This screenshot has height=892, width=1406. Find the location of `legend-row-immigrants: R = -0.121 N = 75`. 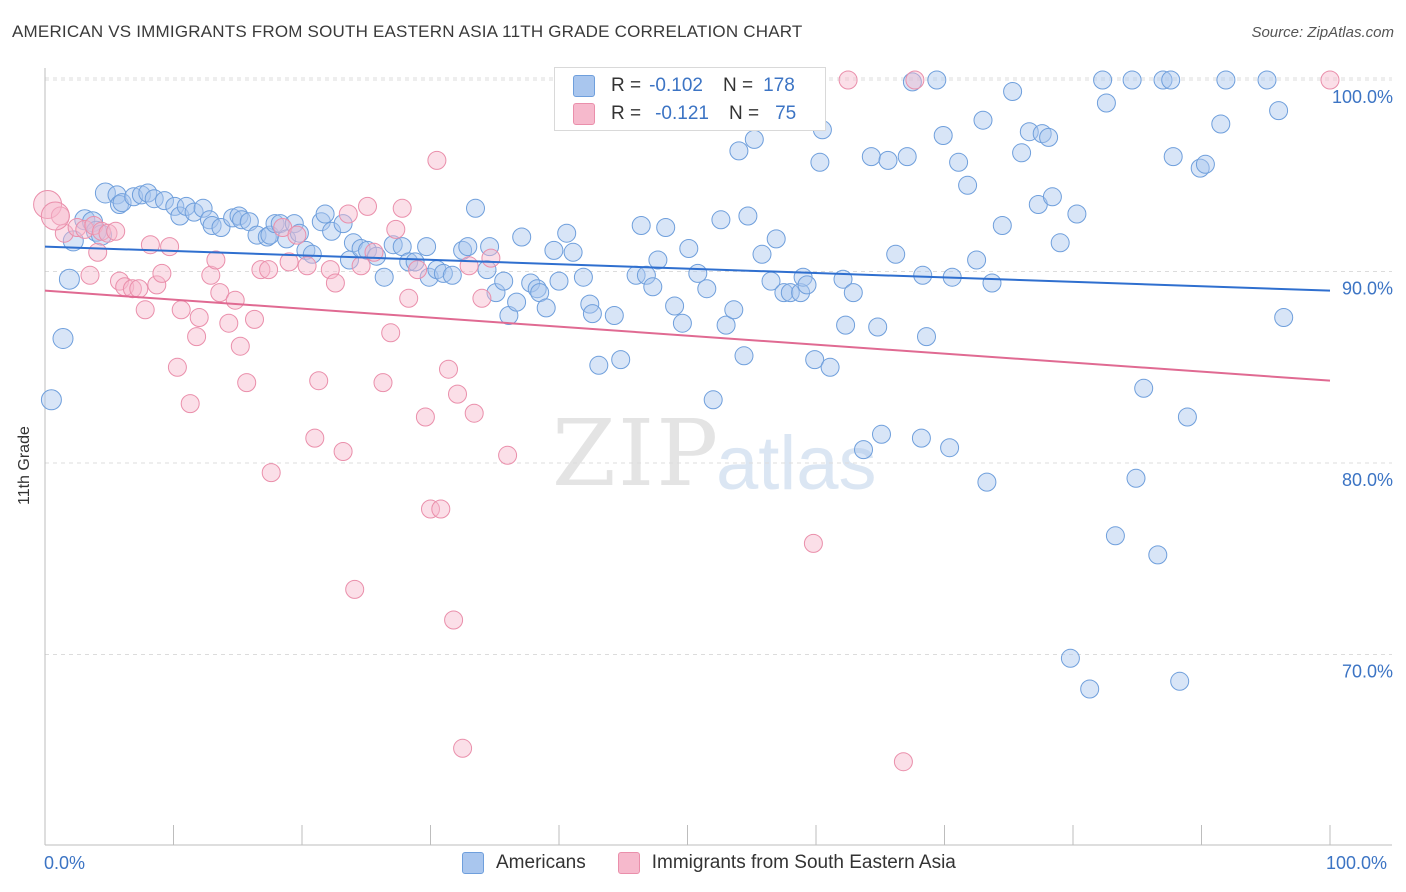

legend-row-immigrants: R = -0.121 N = 75 is located at coordinates (684, 114).